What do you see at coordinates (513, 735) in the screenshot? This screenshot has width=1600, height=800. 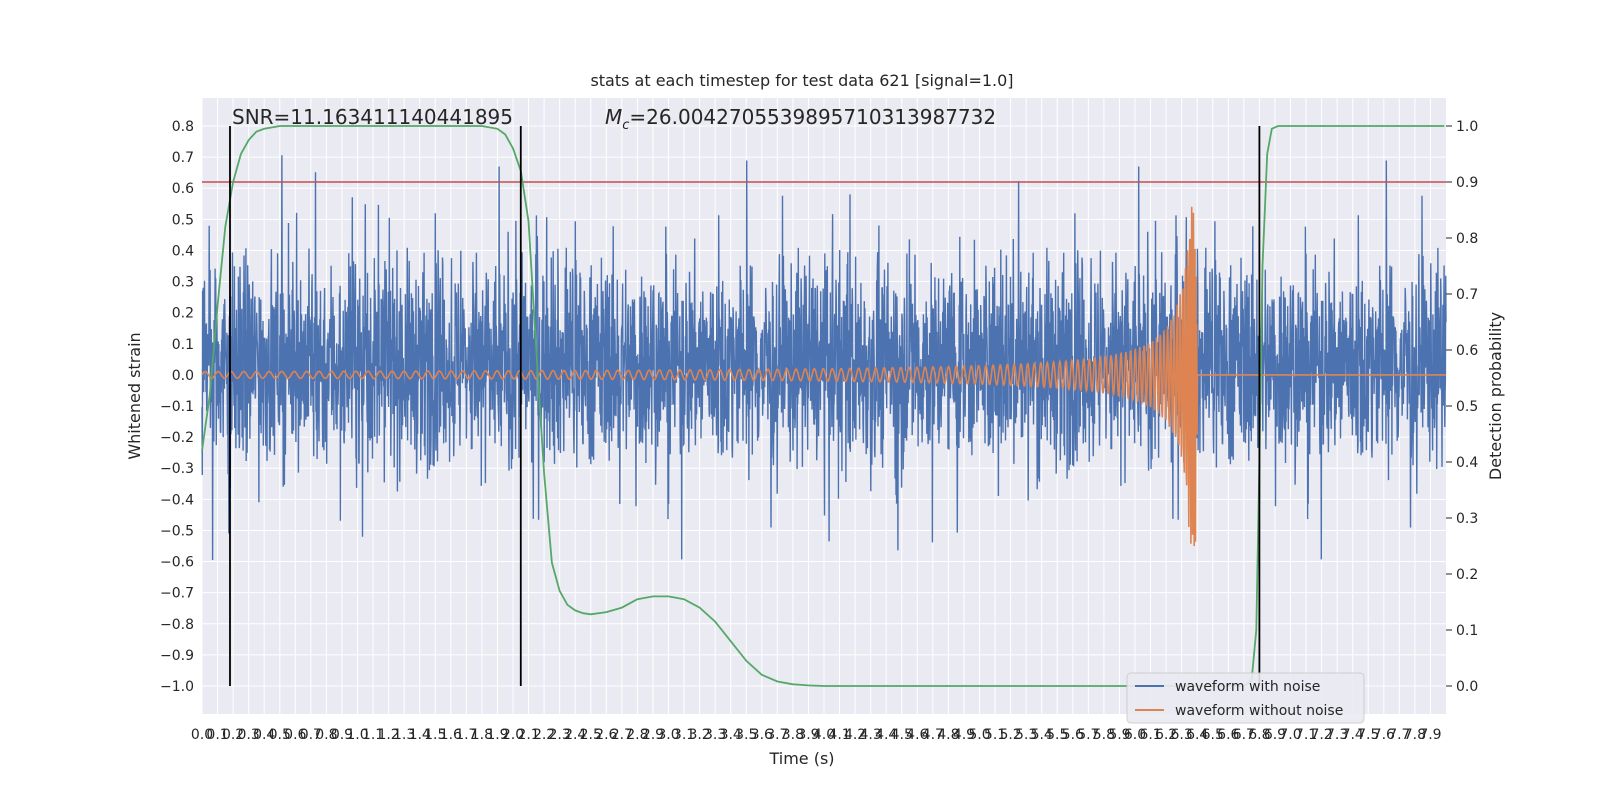 I see `x-tick-label: 2.0` at bounding box center [513, 735].